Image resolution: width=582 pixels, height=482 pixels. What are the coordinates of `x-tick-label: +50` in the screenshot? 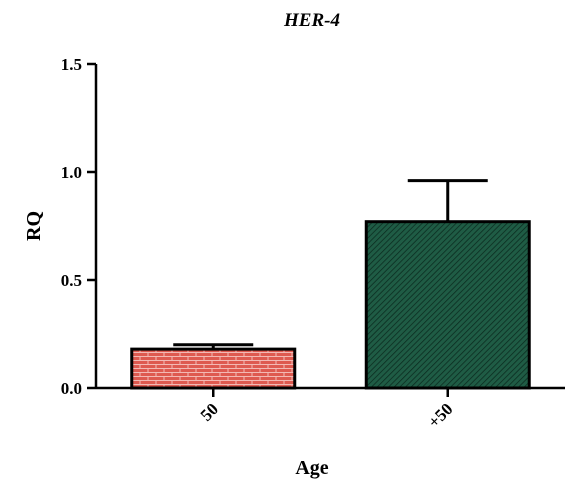 It's located at (440, 415).